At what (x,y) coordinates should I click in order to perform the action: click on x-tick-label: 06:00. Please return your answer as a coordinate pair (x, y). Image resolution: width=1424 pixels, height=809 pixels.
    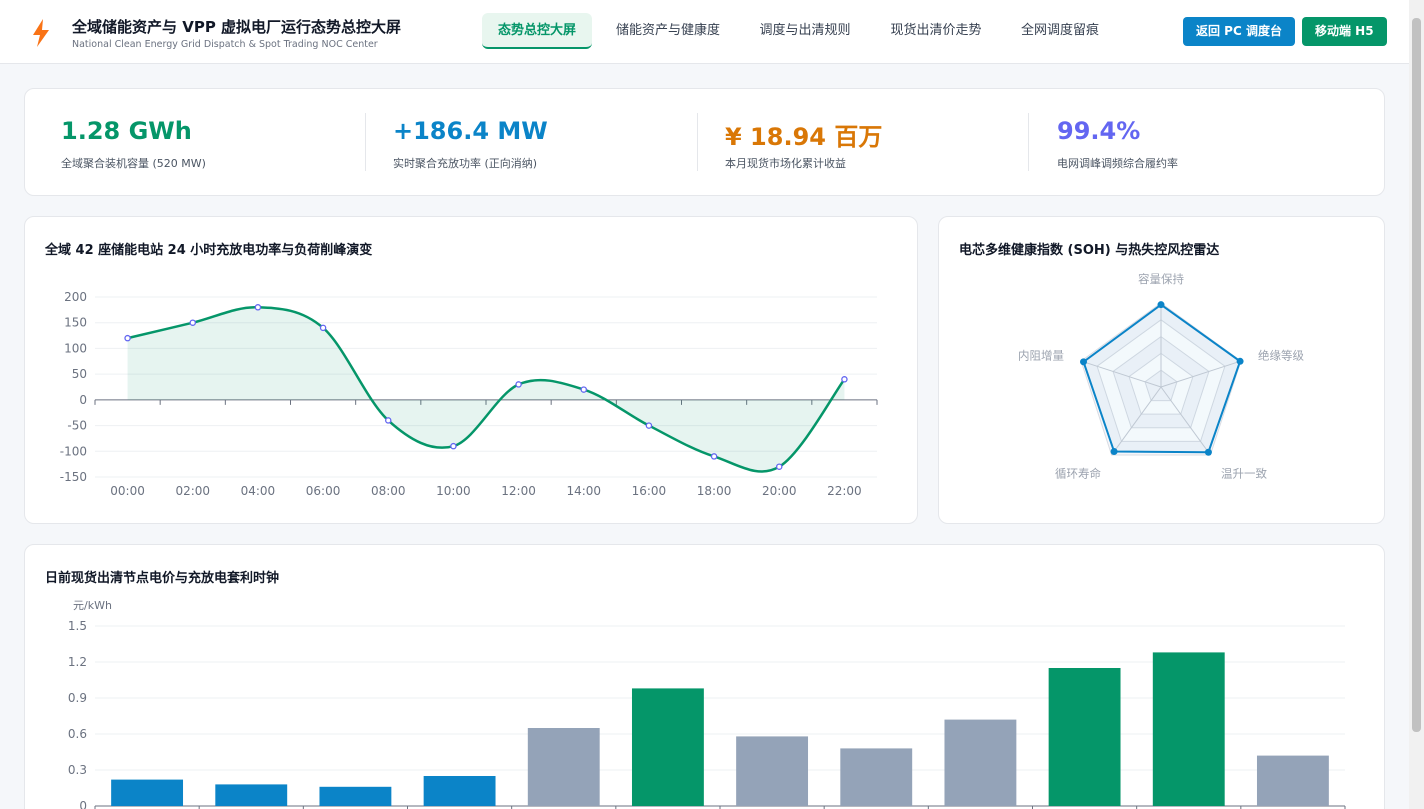
    Looking at the image, I should click on (323, 491).